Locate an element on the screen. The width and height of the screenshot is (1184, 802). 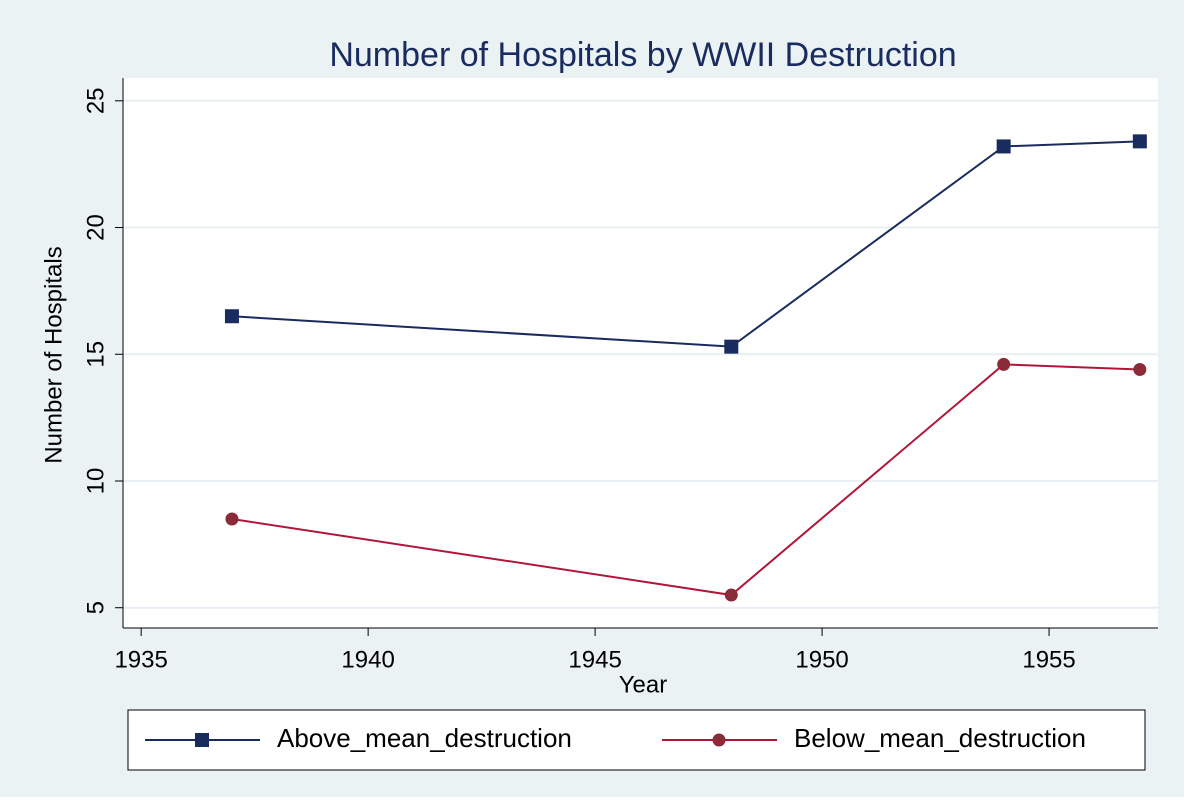
x-tick-label: 1950 is located at coordinates (821, 659).